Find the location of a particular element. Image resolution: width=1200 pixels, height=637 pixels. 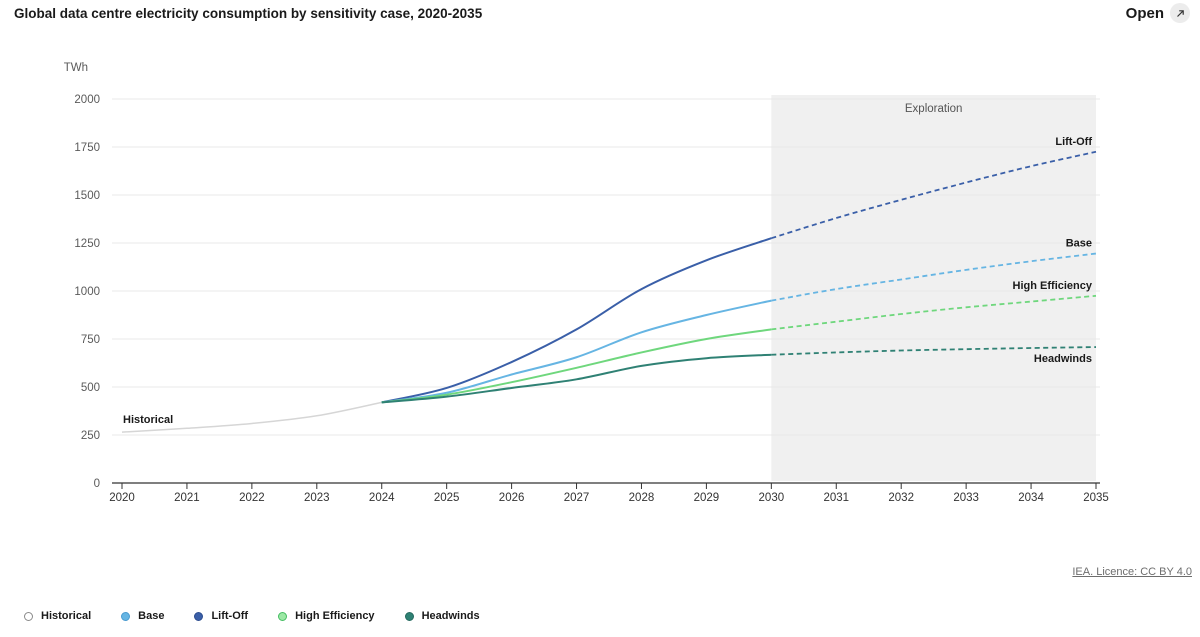

licence-link: IEA. Licence: CC BY 4.0 is located at coordinates (1132, 572).